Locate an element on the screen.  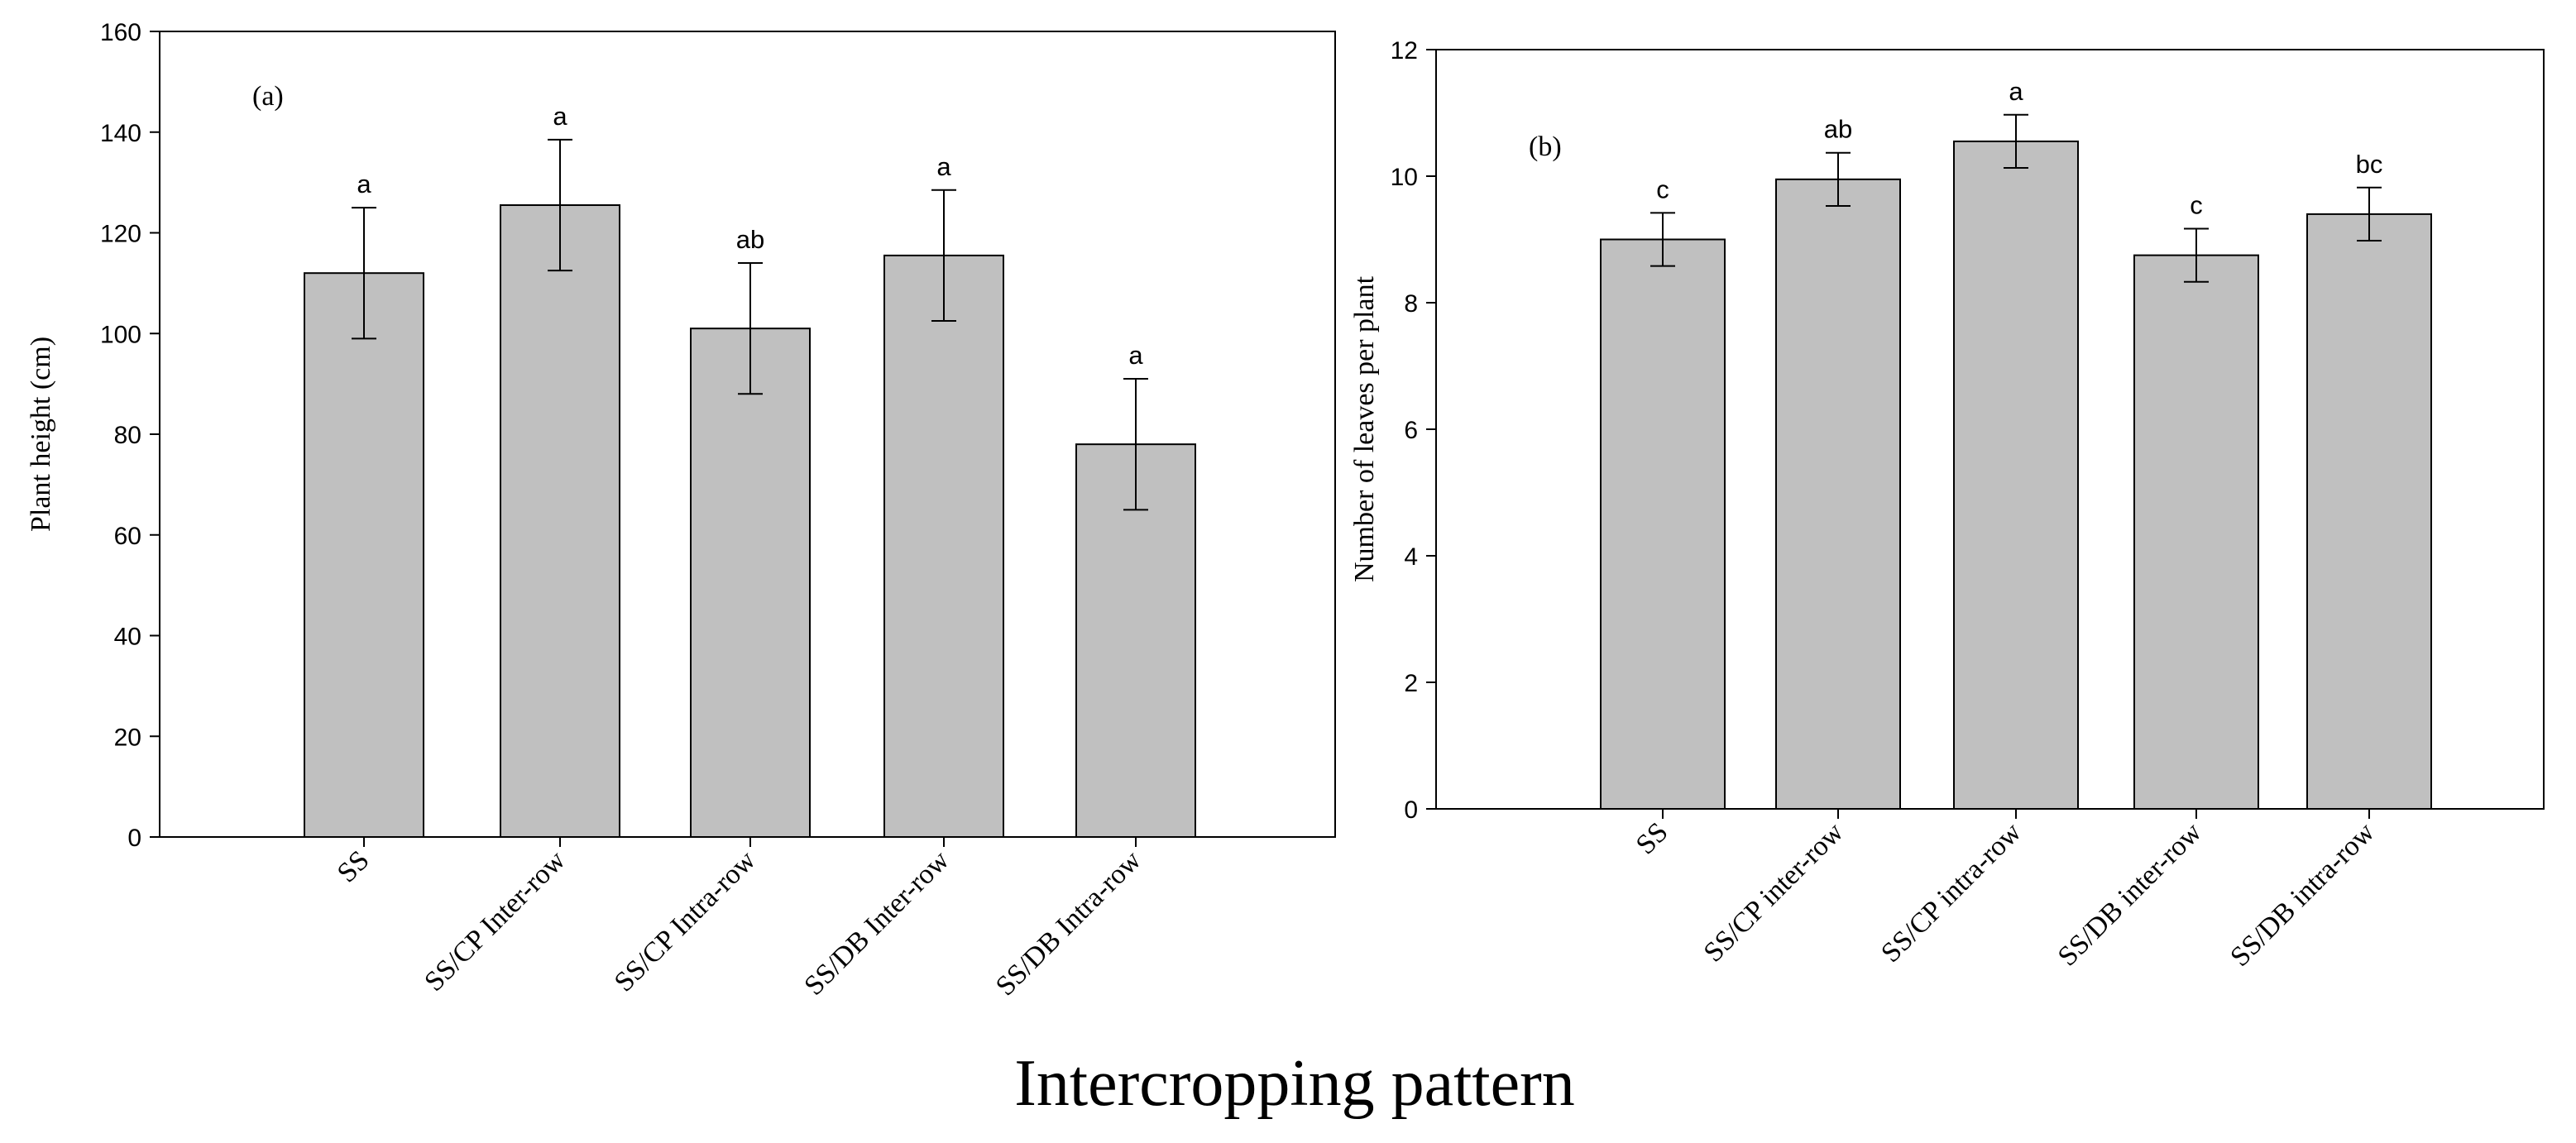
y-tick-label: 10 is located at coordinates (1404, 177).